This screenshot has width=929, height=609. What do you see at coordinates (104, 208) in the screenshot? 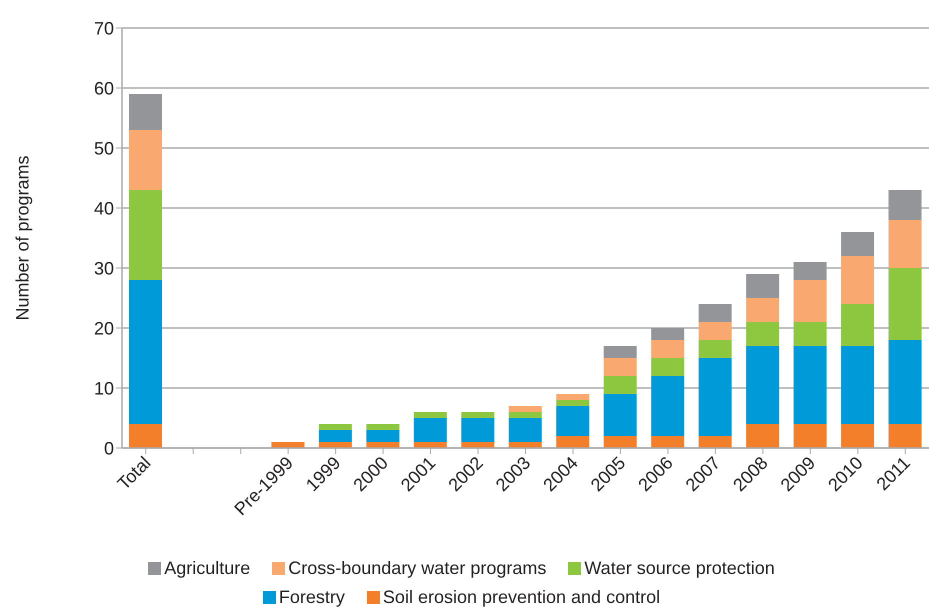
I see `y-tick-label: 40` at bounding box center [104, 208].